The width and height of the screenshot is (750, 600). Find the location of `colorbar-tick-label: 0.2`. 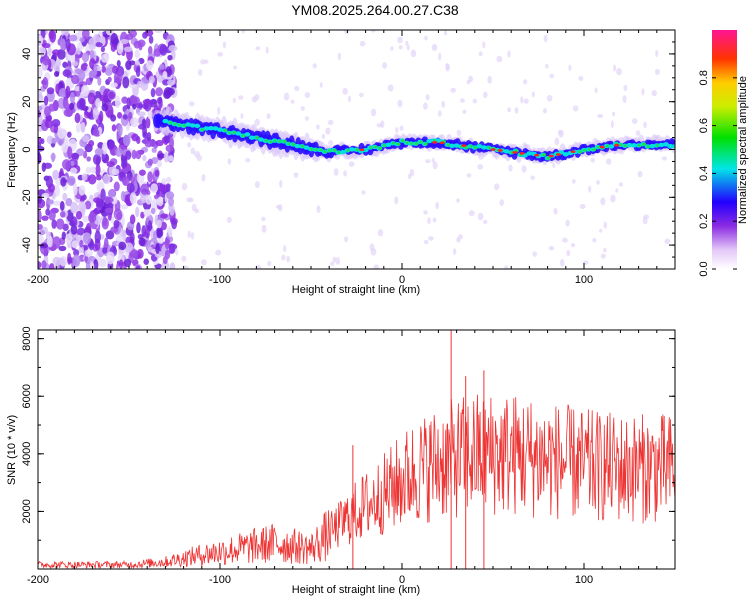

colorbar-tick-label: 0.2 is located at coordinates (704, 221).